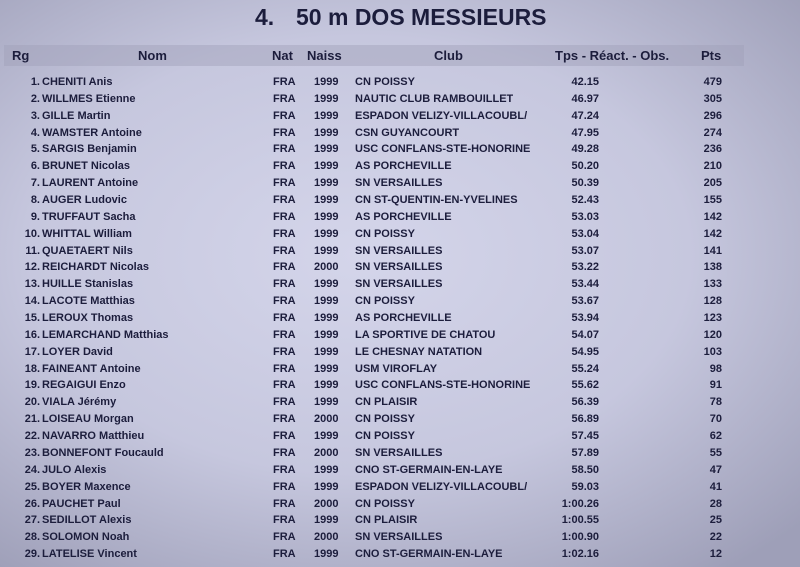 The image size is (800, 567). What do you see at coordinates (32, 318) in the screenshot?
I see `cell-rank: 15.` at bounding box center [32, 318].